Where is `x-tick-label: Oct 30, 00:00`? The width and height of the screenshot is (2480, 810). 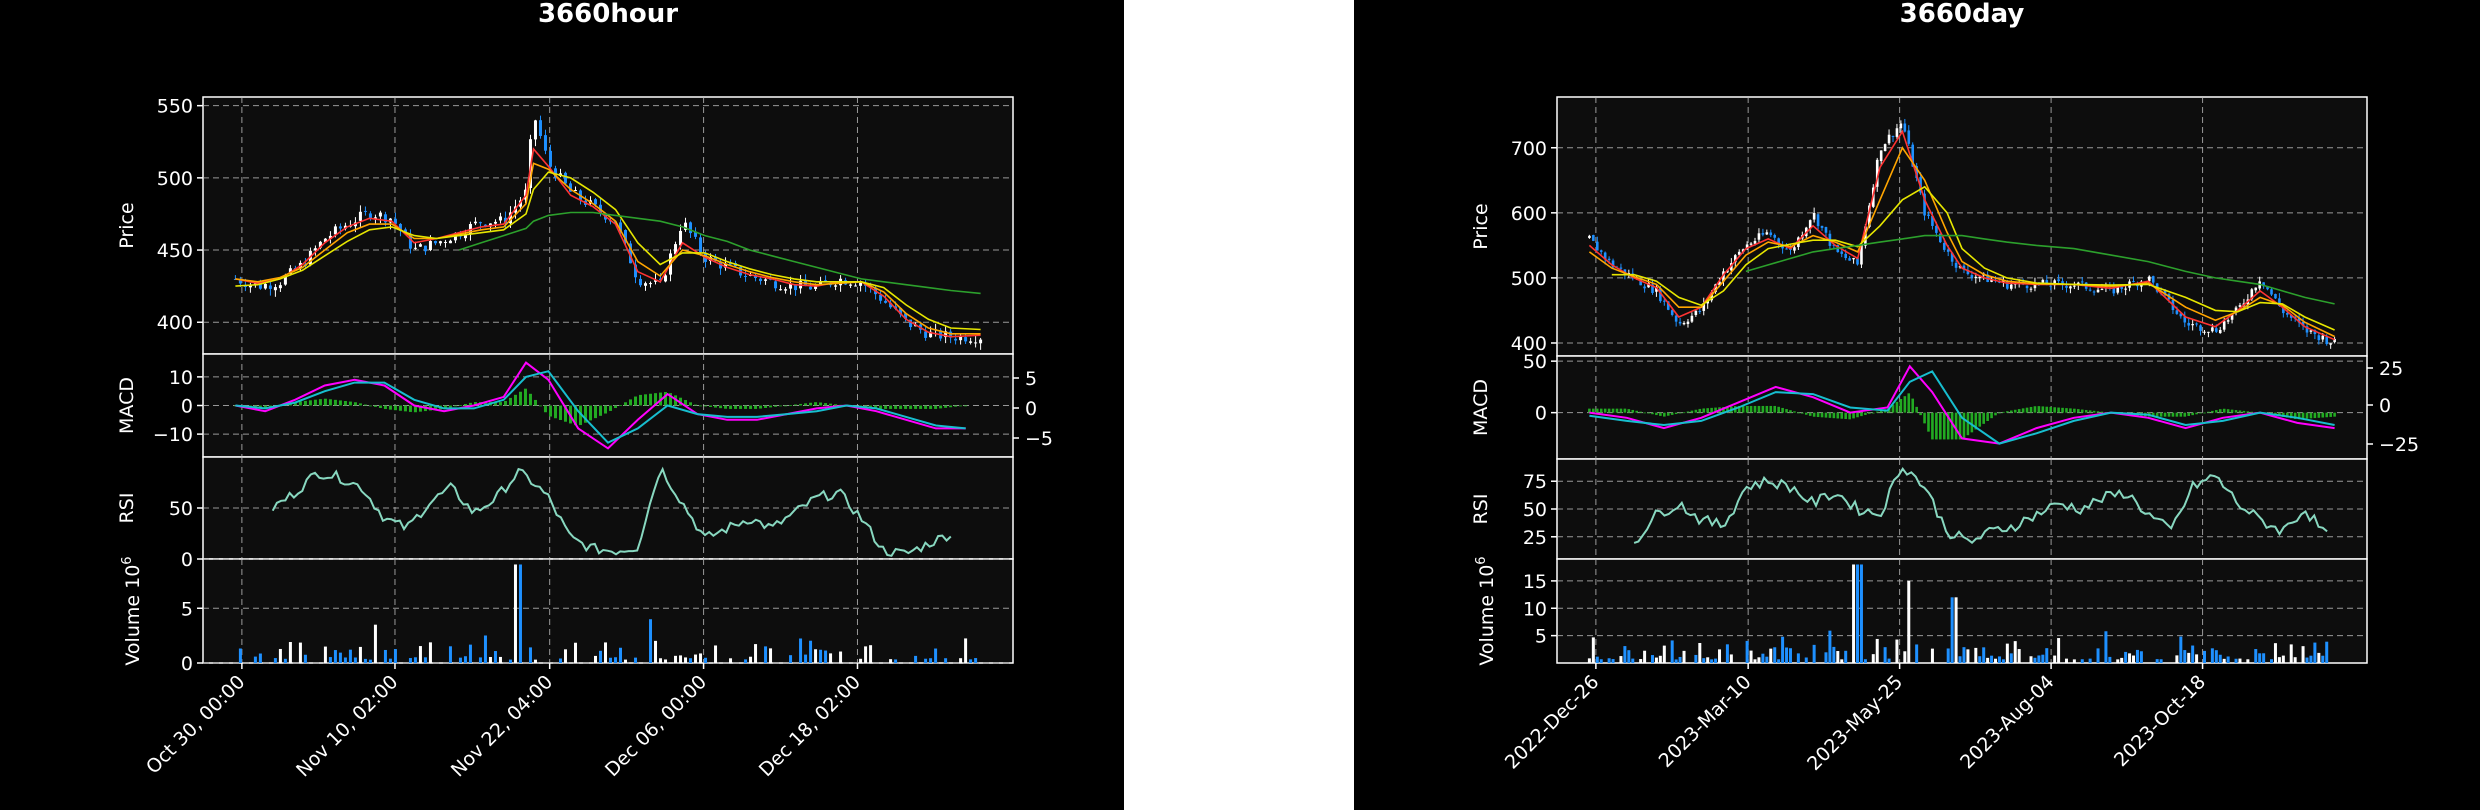 x-tick-label: Oct 30, 00:00 is located at coordinates (195, 724).